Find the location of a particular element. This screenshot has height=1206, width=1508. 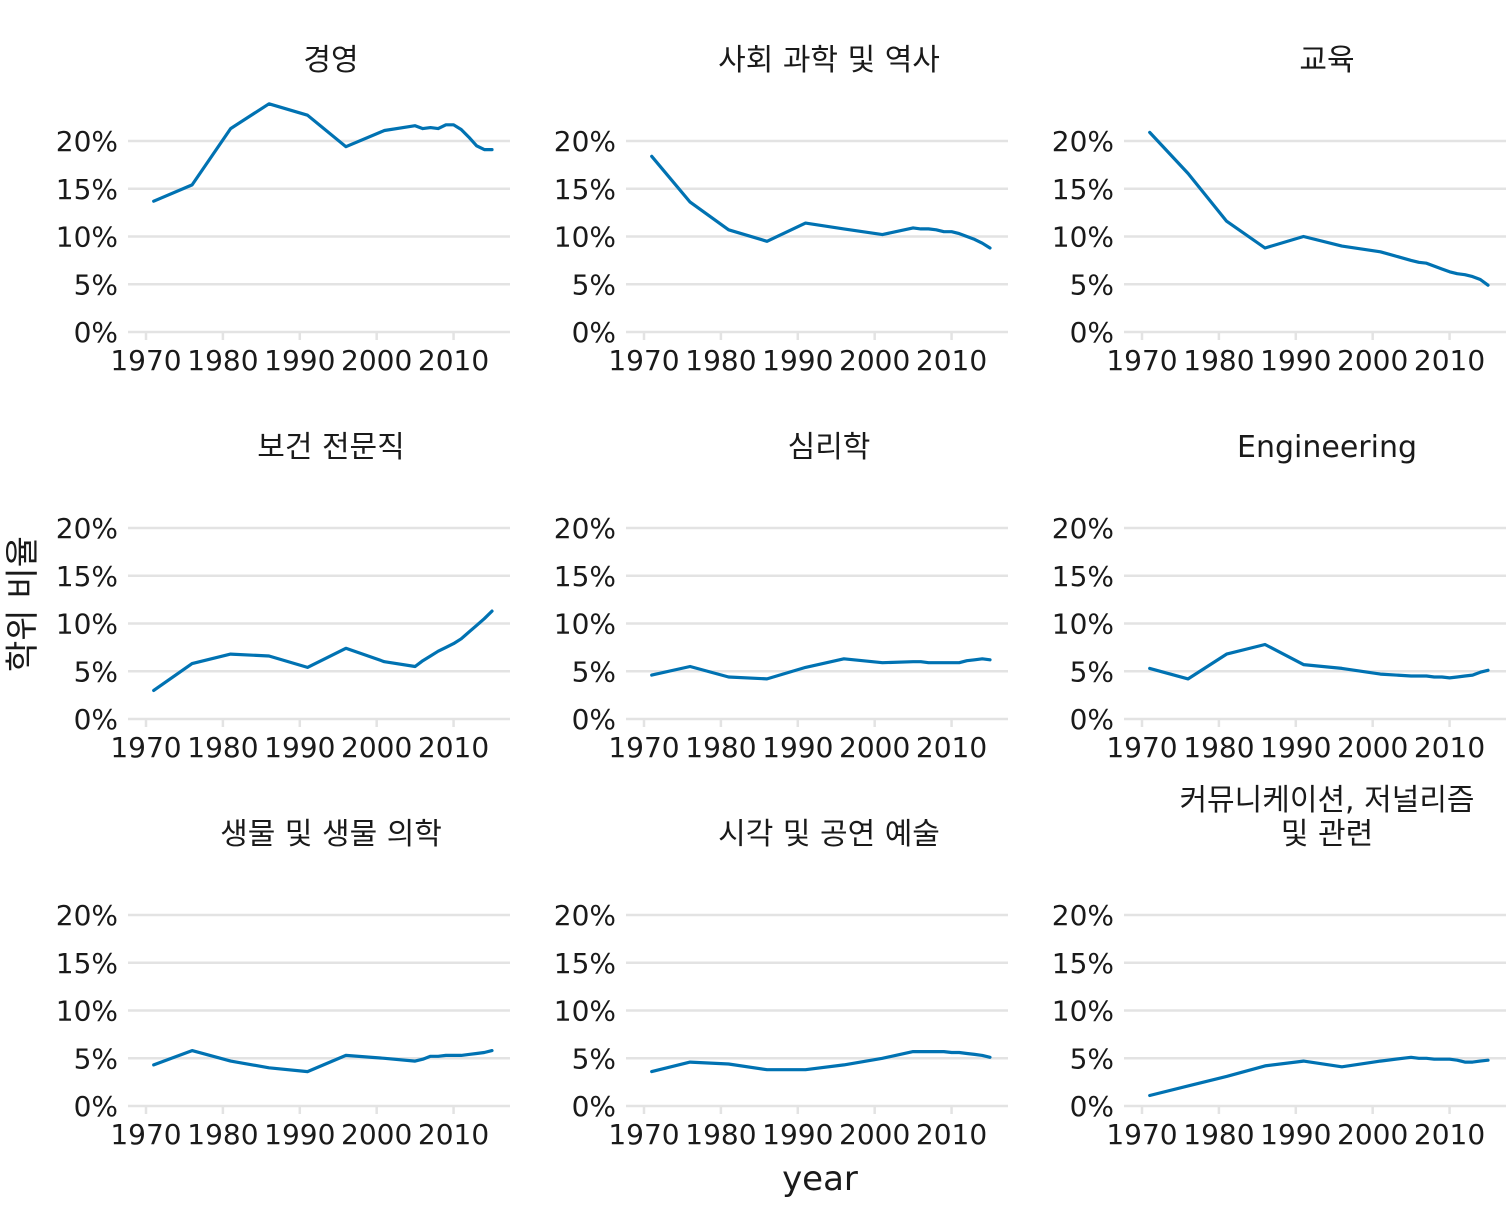

panel-3: 0% 5% 10% 15% 20% 1970 1980 1990 2000 2010 교육 is located at coordinates (1279, 210).